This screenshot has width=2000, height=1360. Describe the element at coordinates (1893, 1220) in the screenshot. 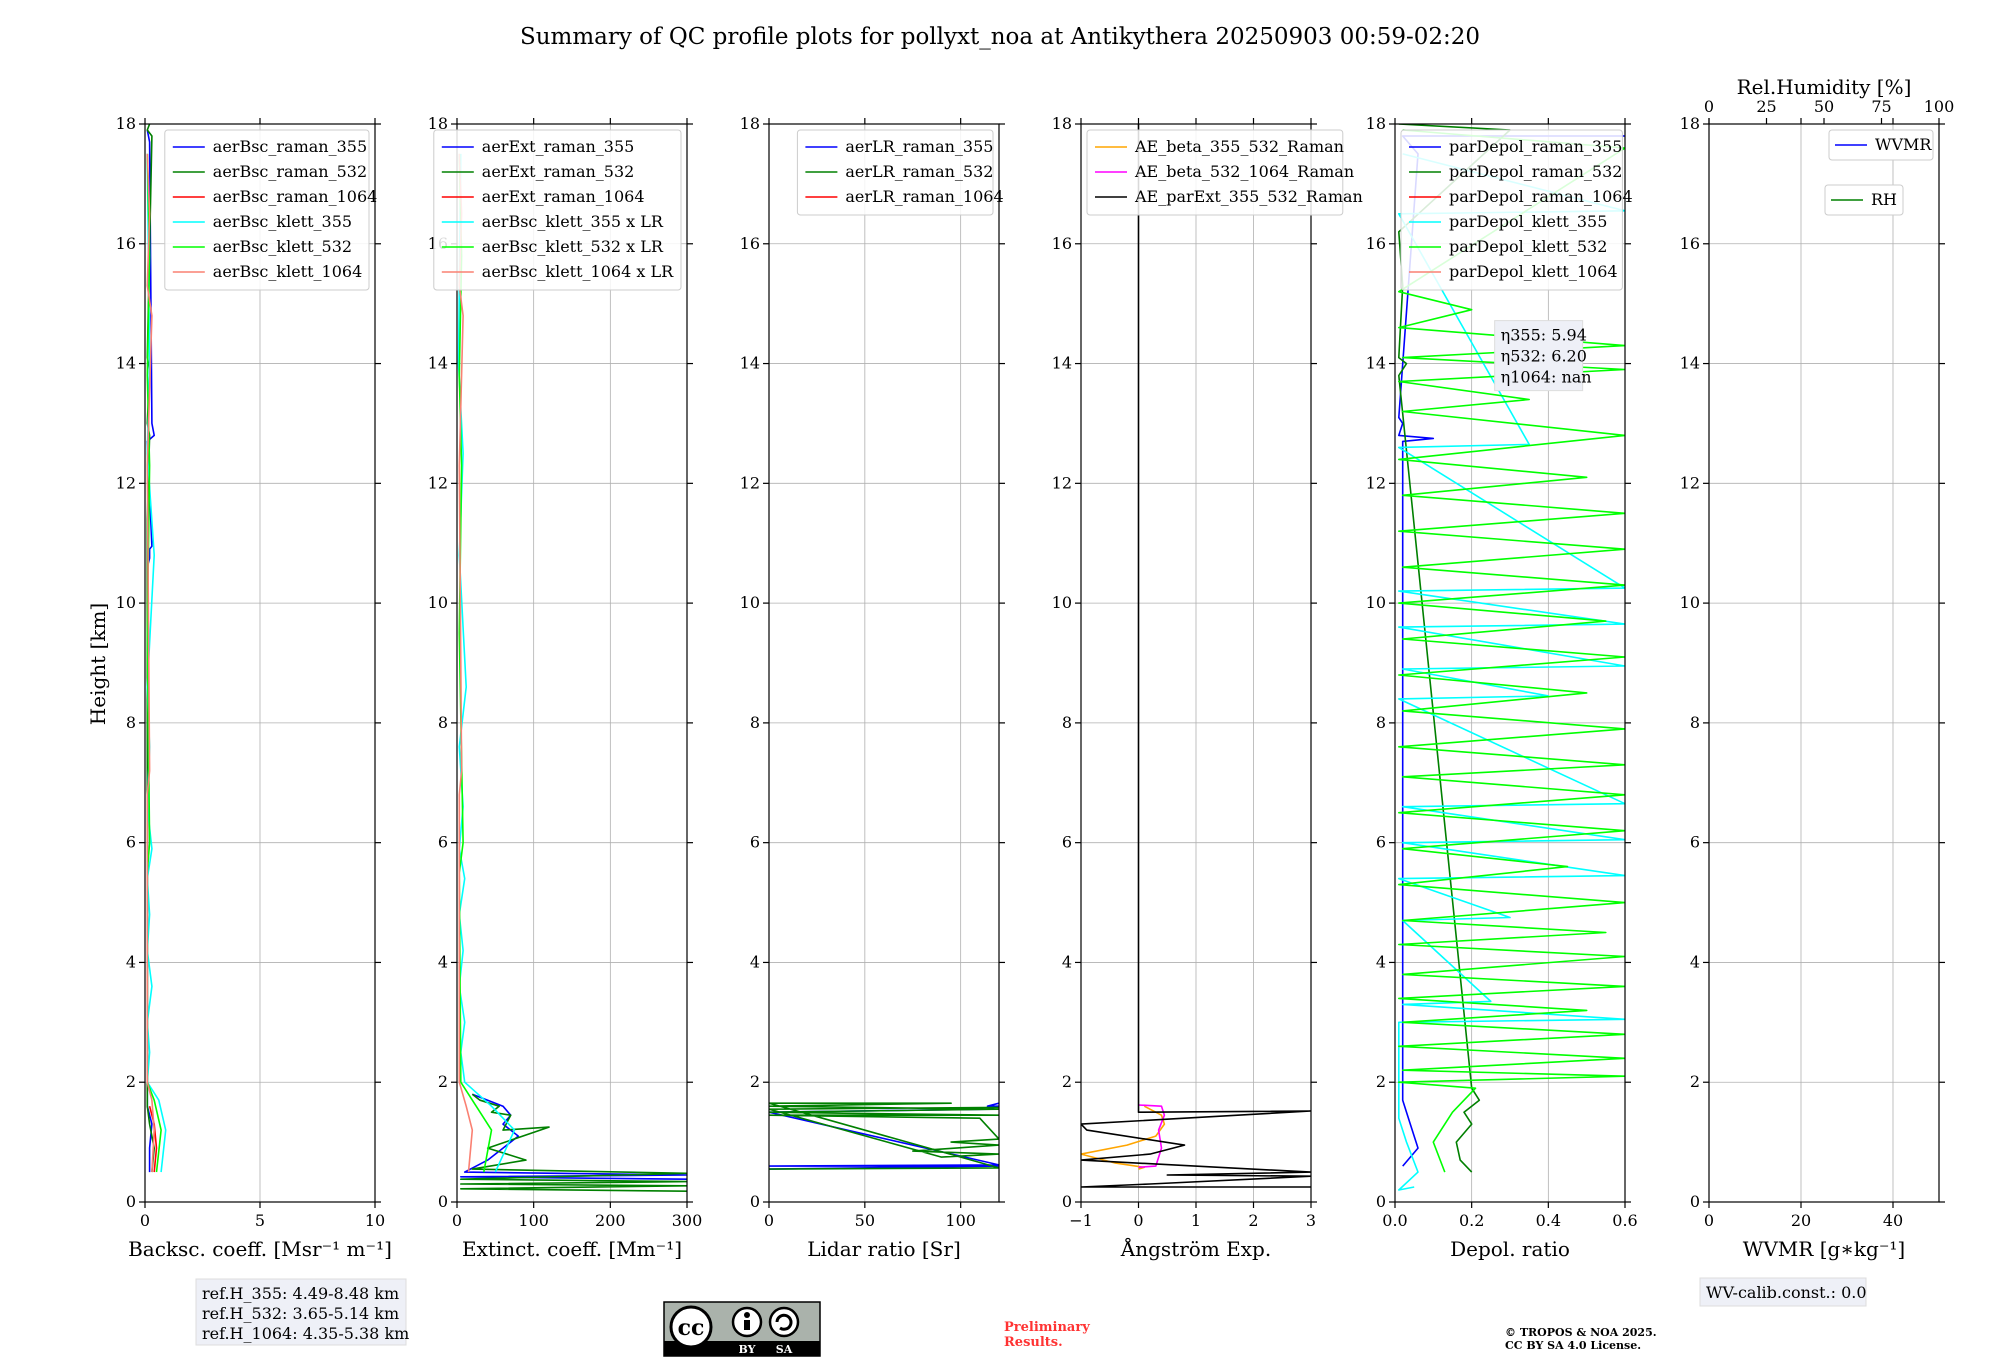

I see `x-tick-label: 40` at that location.